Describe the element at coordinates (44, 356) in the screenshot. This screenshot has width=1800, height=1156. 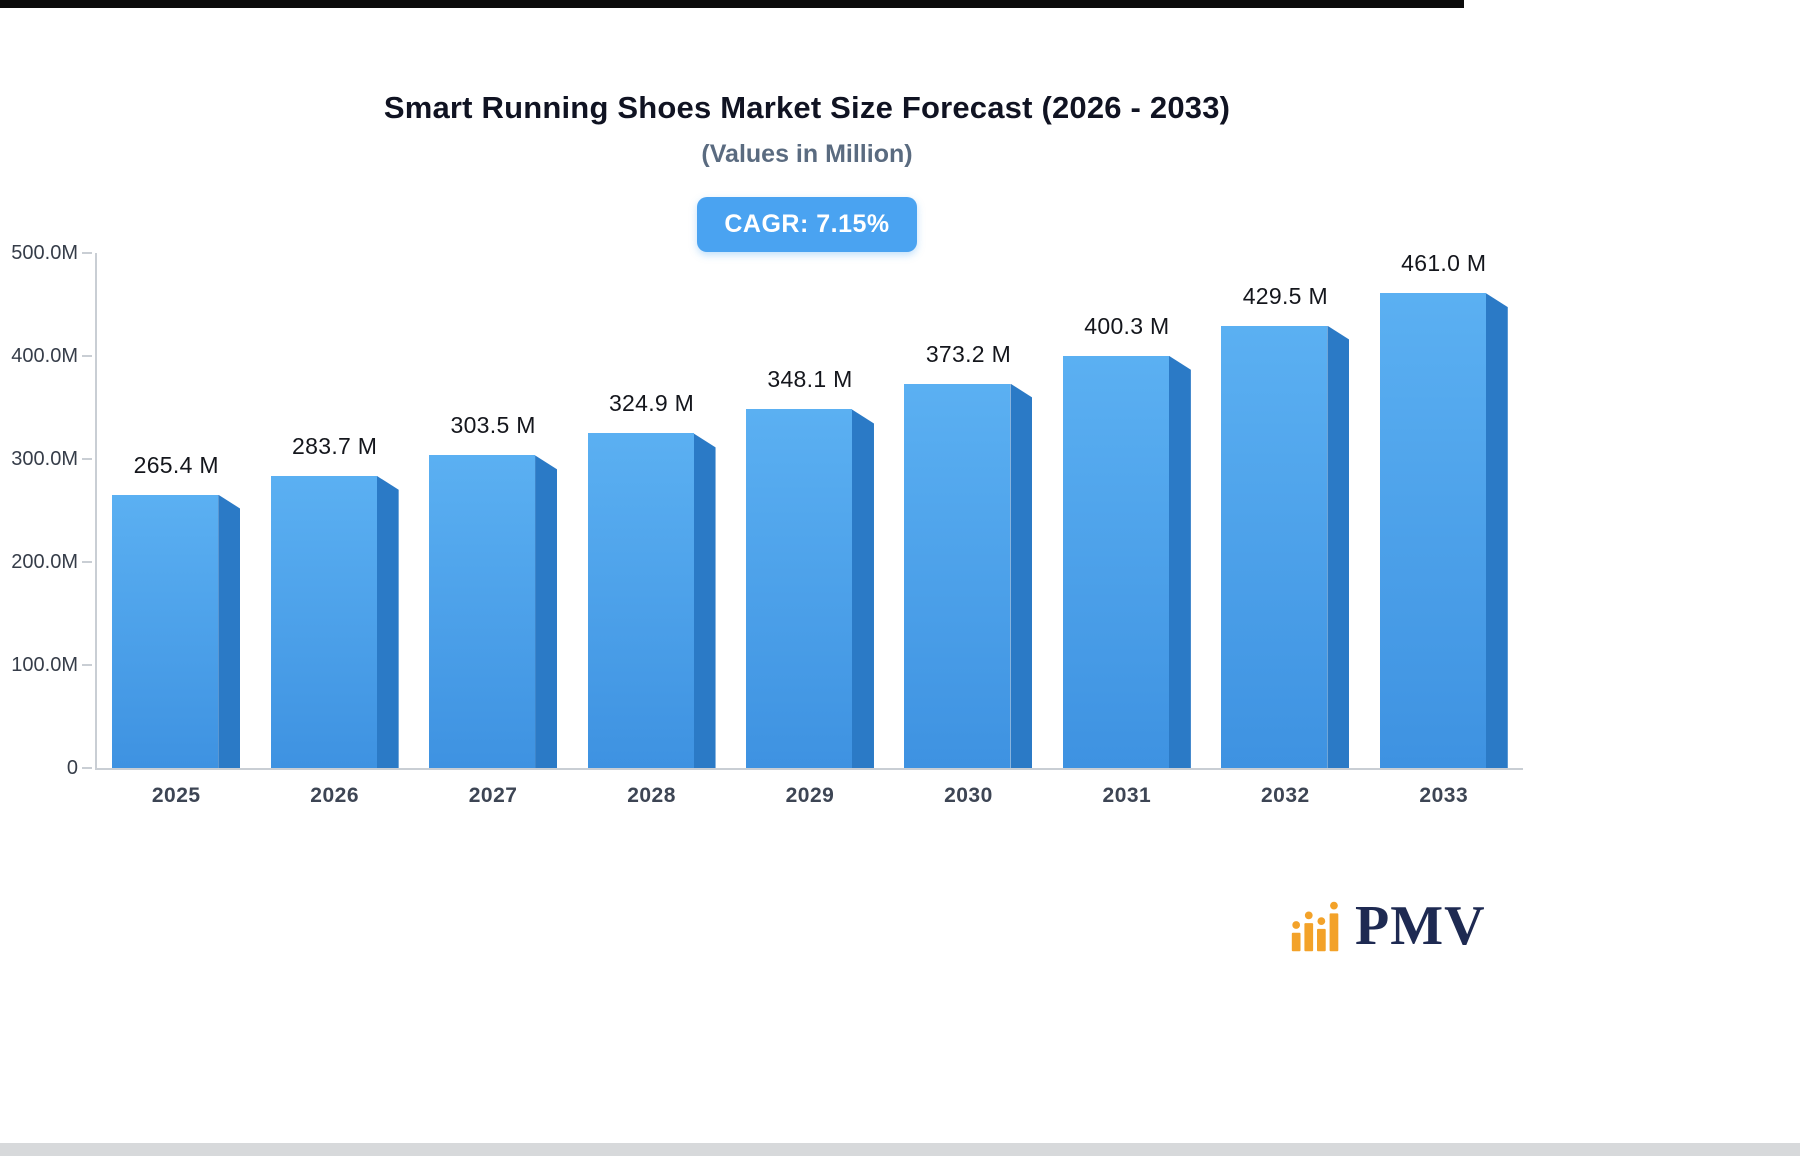
I see `y-axis-tick-label: 400.0M` at that location.